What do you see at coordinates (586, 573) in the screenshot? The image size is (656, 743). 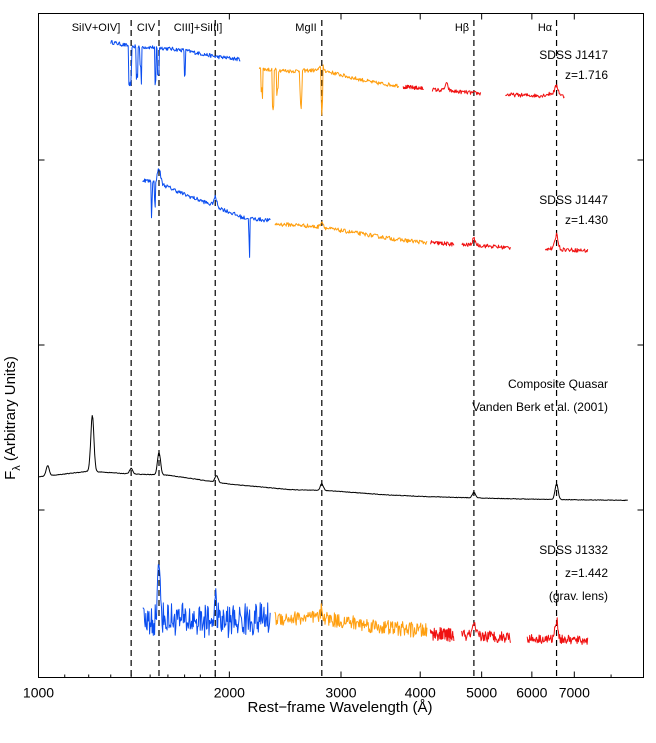 I see `spectrum-label: z=1.442` at bounding box center [586, 573].